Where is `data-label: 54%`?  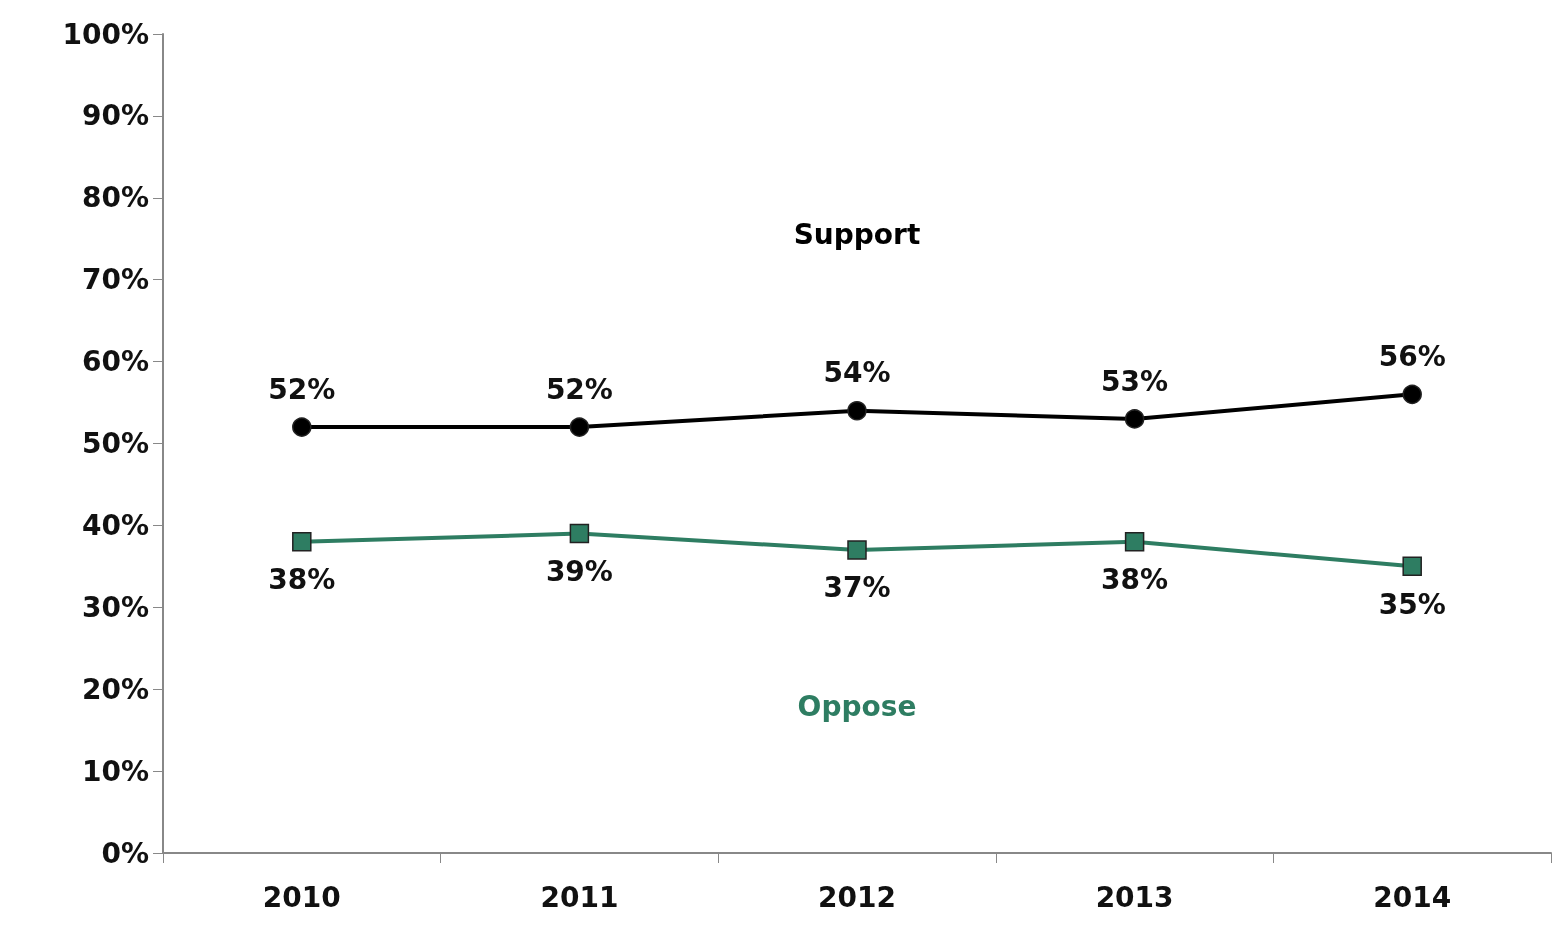 data-label: 54% is located at coordinates (857, 373).